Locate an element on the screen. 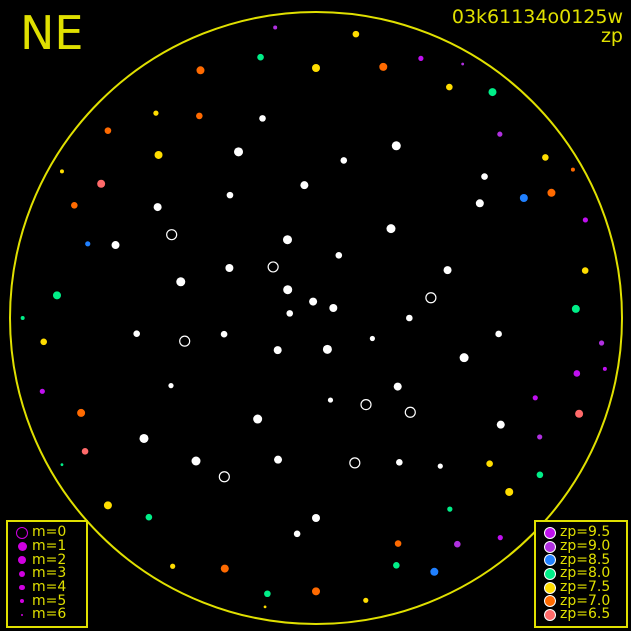 This screenshot has width=631, height=631. magnitude-legend-item: m=3 is located at coordinates (47, 573).